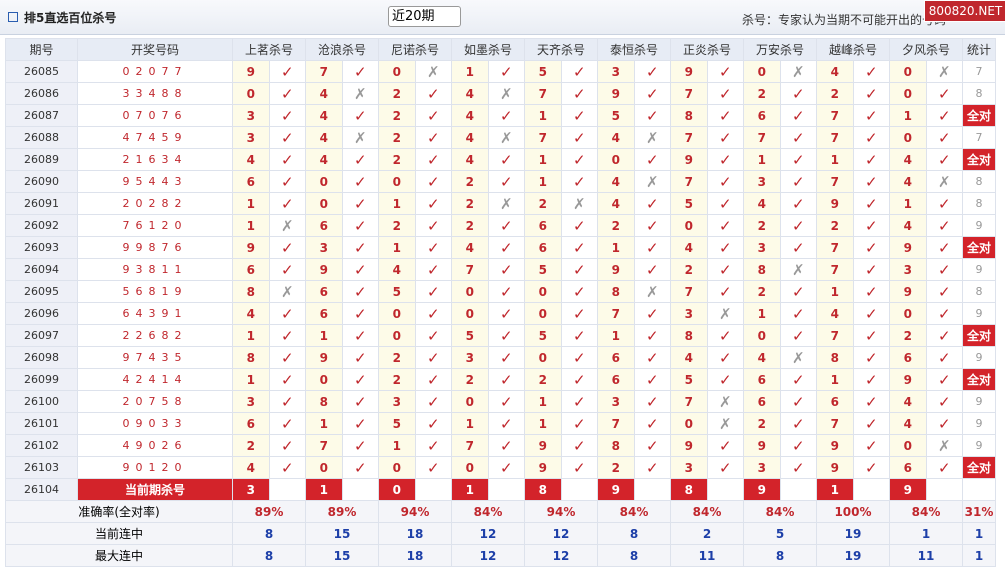 The width and height of the screenshot is (1005, 567). I want to click on current-pick: 3, so click(251, 489).